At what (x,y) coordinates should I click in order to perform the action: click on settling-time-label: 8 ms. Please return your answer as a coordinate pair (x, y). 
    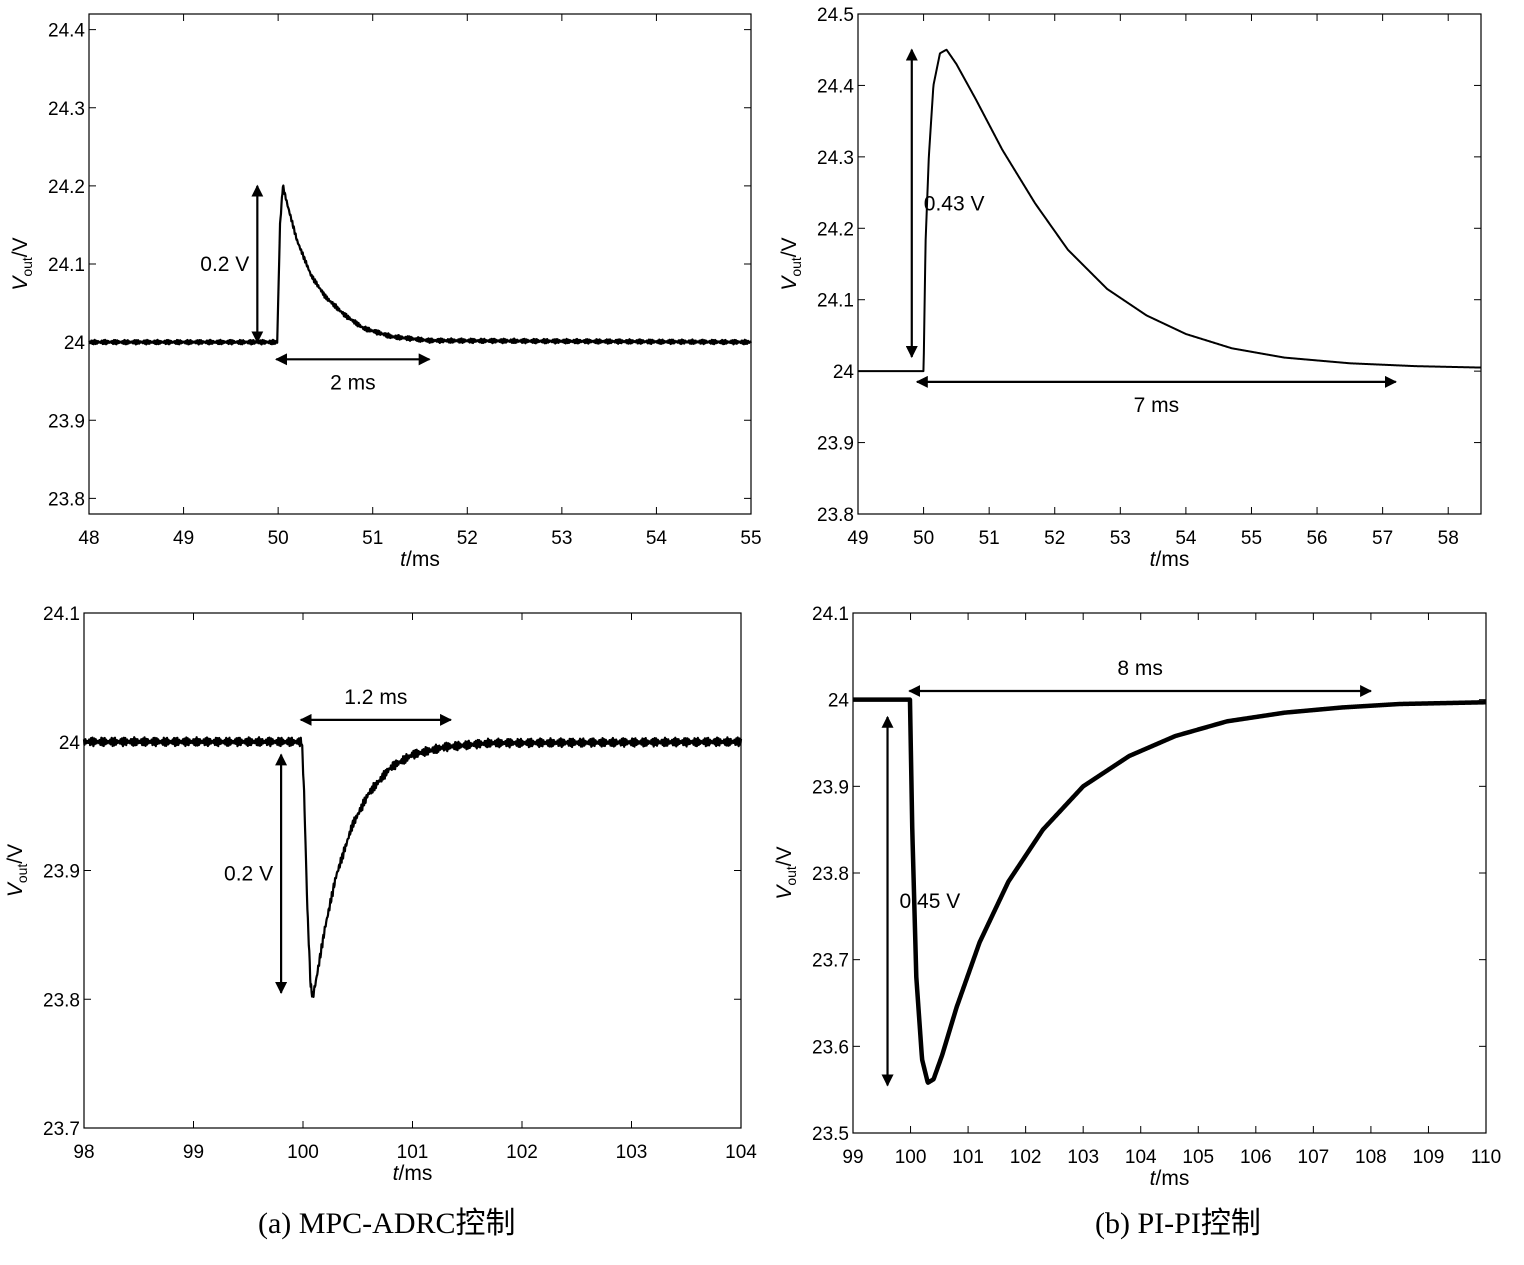
    Looking at the image, I should click on (1140, 668).